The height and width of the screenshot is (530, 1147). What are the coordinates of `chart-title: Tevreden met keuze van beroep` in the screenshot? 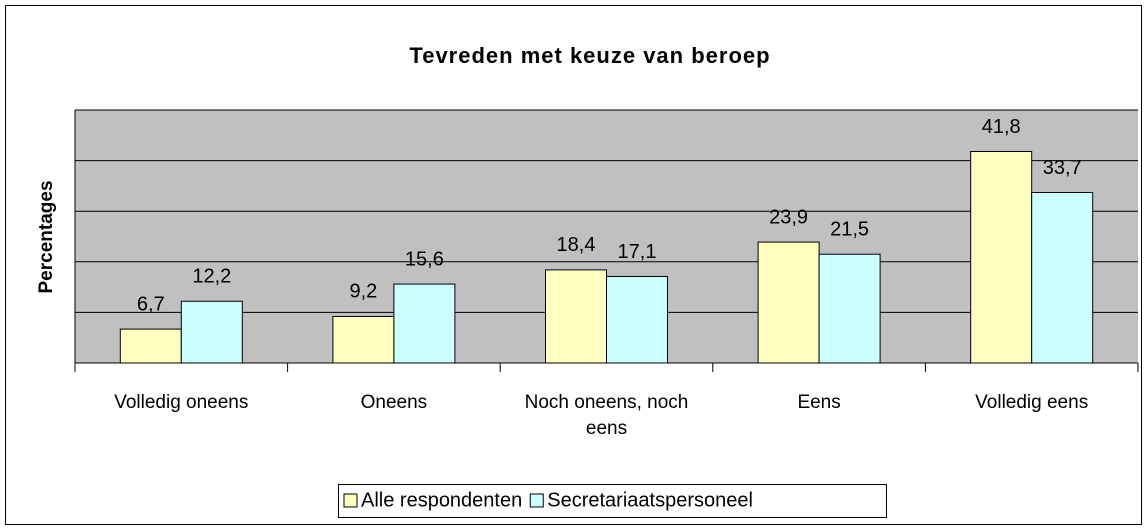 It's located at (589, 55).